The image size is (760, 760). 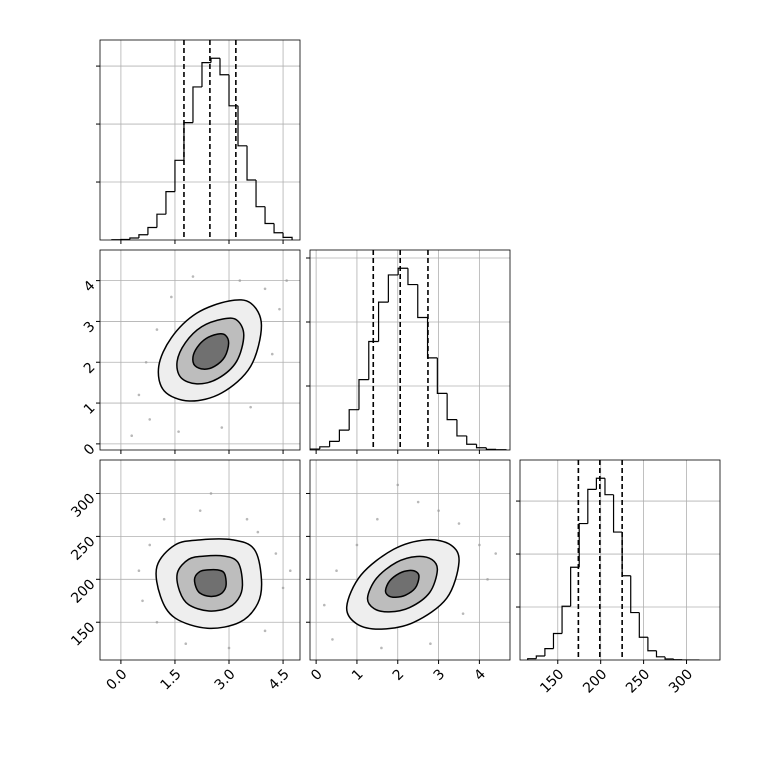 I want to click on y-tick-label: 200, so click(x=83, y=591).